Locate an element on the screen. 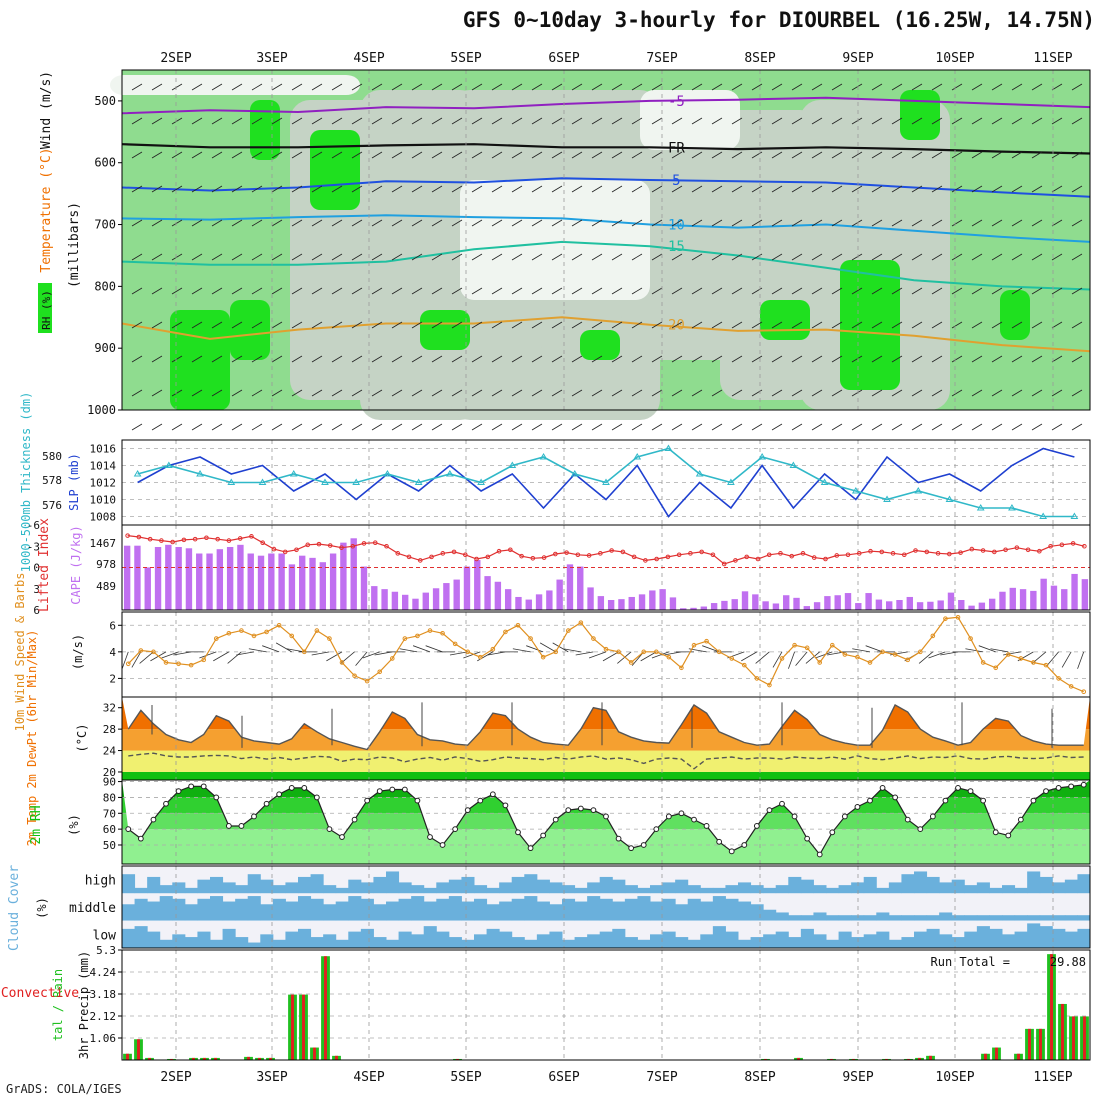  surface-wind-barb is located at coordinates (937, 655).